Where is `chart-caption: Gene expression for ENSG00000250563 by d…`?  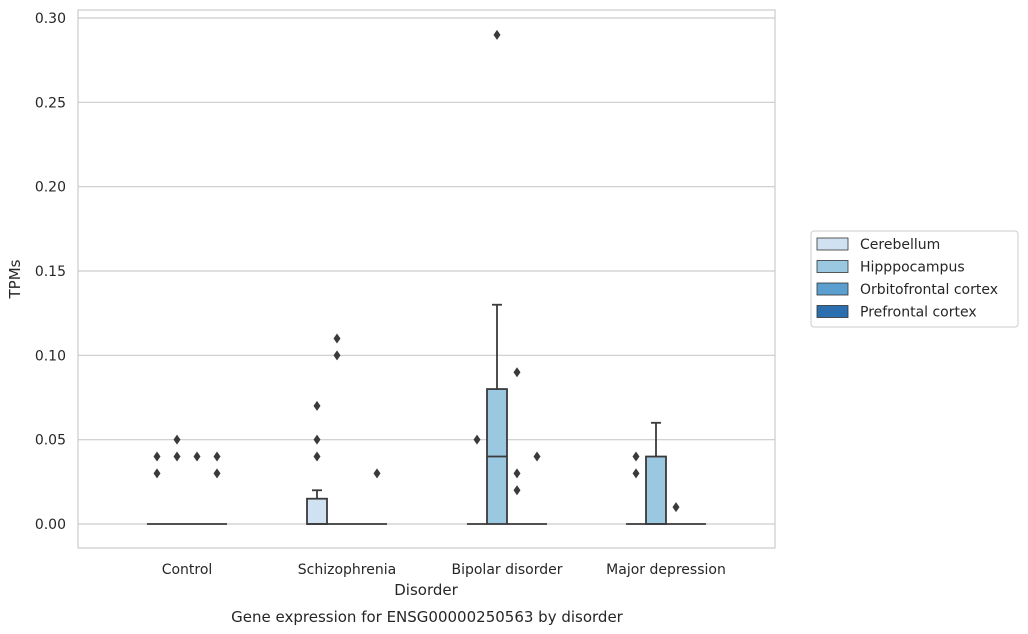
chart-caption: Gene expression for ENSG00000250563 by d… is located at coordinates (427, 617).